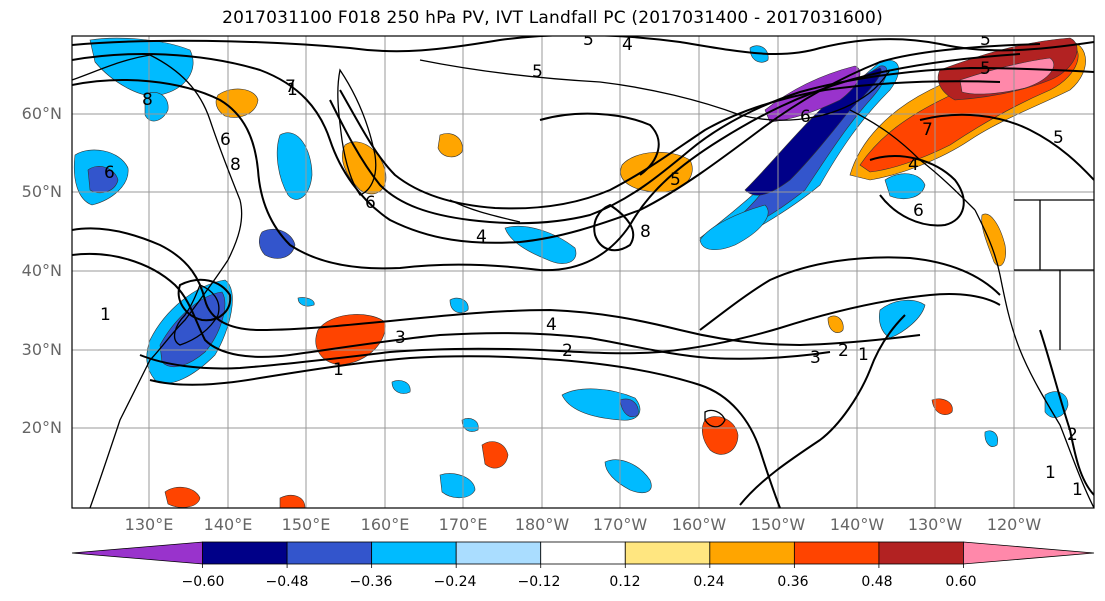  I want to click on negative-anomaly-small5, so click(991, 438).